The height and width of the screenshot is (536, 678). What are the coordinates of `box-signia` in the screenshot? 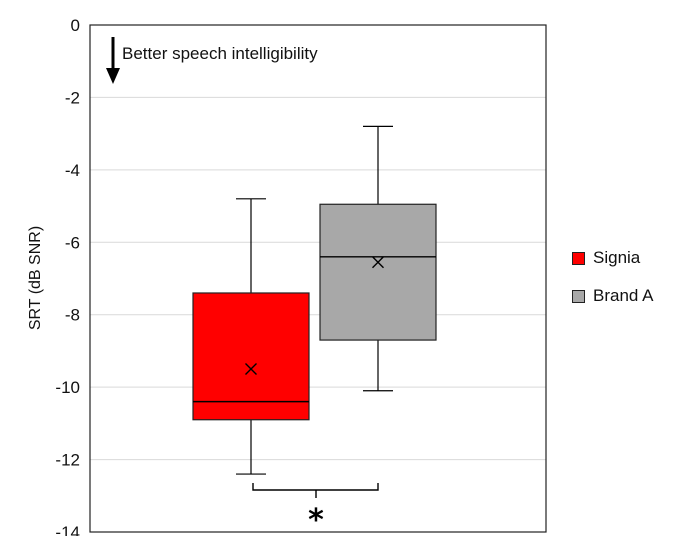 It's located at (251, 336).